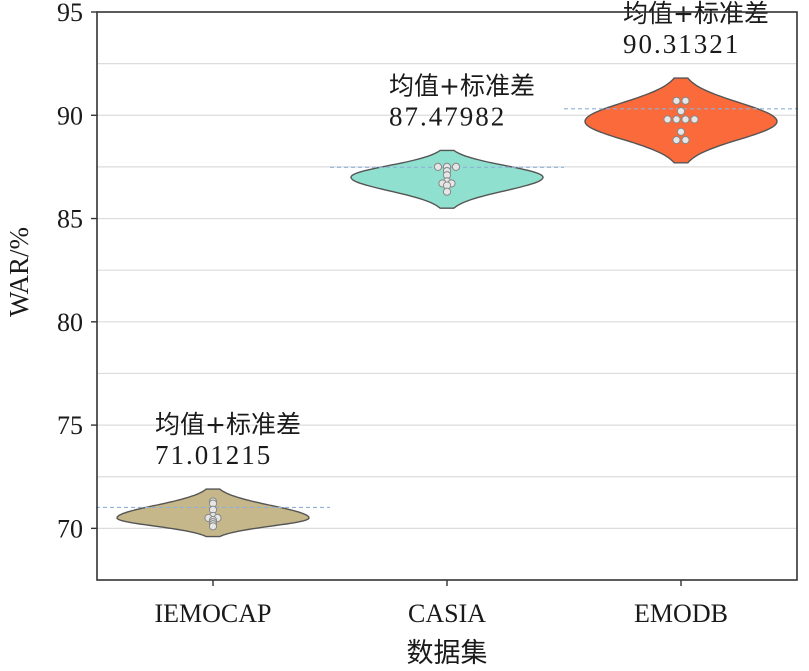  Describe the element at coordinates (681, 613) in the screenshot. I see `x-tick-label: EMODB` at that location.